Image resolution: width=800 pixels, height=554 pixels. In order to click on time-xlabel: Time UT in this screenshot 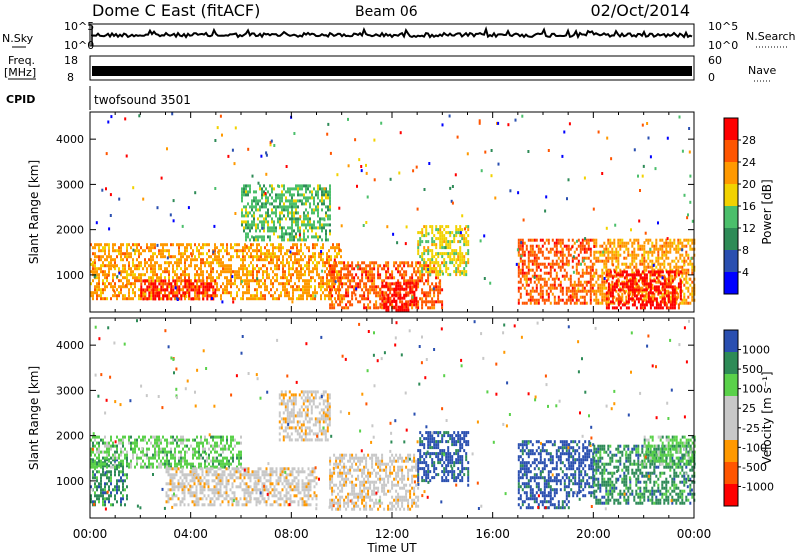, I will do `click(391, 547)`.